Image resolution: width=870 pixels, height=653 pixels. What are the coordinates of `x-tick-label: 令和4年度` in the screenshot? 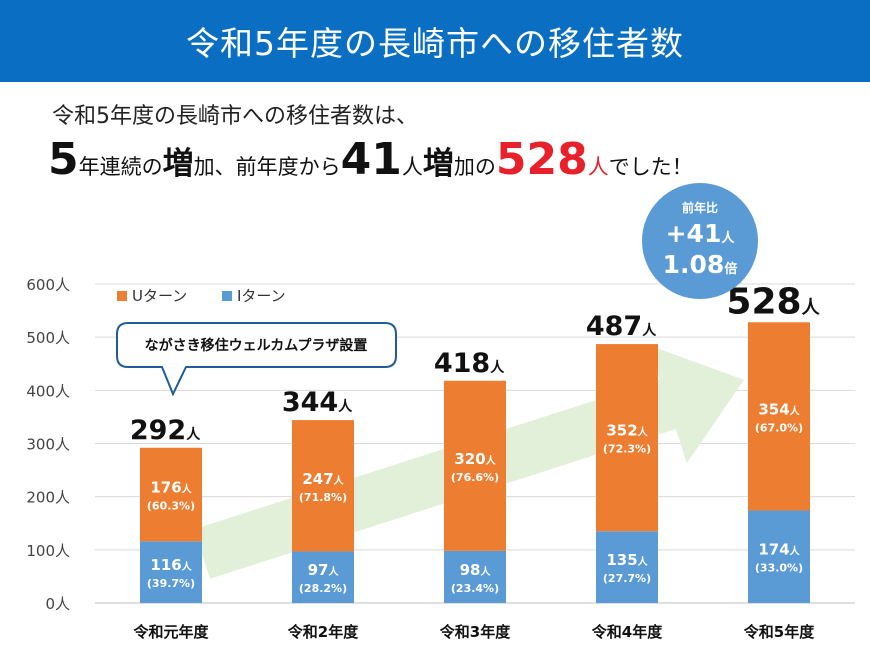 It's located at (627, 632).